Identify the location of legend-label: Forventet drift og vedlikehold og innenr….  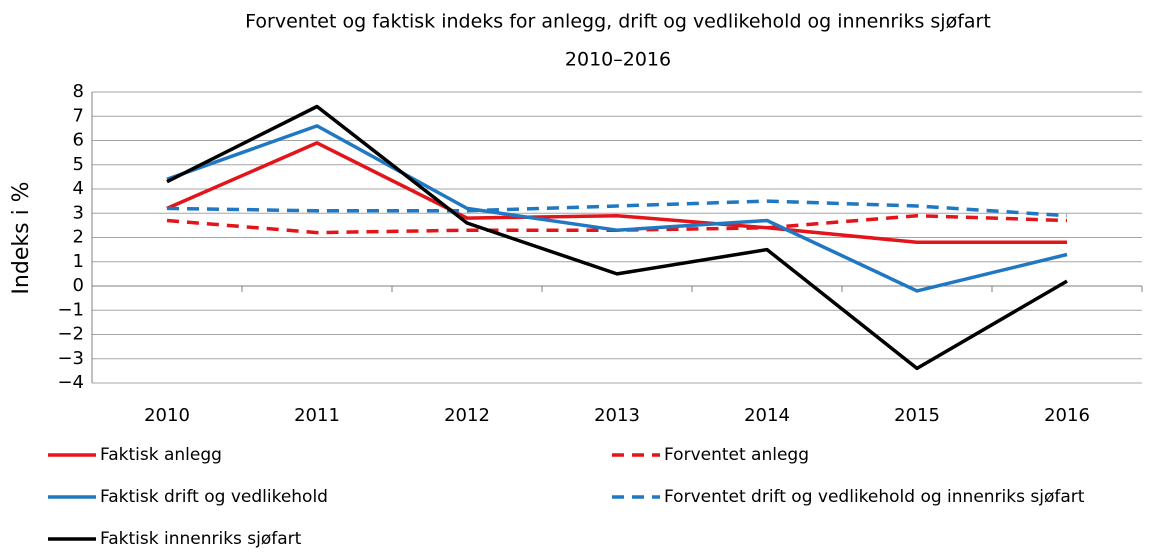
(874, 497).